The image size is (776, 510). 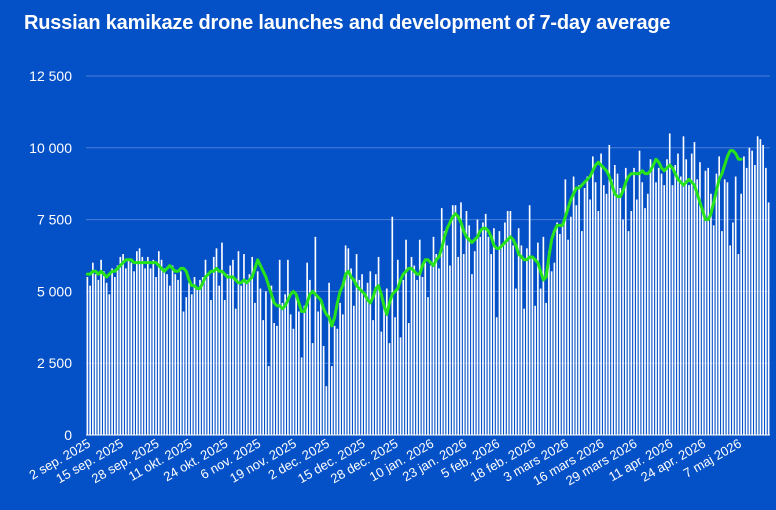 I want to click on y-tick-label: 10 000, so click(x=50, y=148).